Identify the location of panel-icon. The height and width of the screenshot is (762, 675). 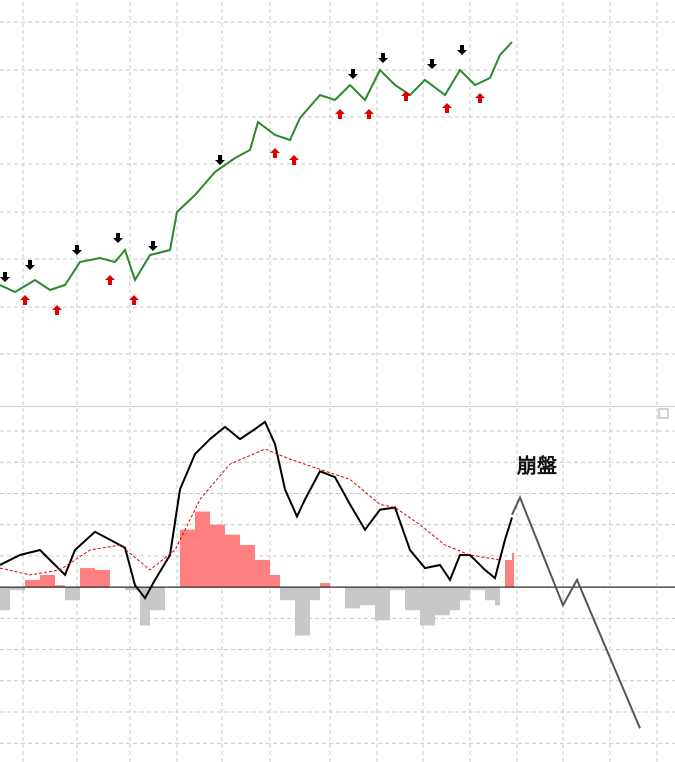
(663, 413).